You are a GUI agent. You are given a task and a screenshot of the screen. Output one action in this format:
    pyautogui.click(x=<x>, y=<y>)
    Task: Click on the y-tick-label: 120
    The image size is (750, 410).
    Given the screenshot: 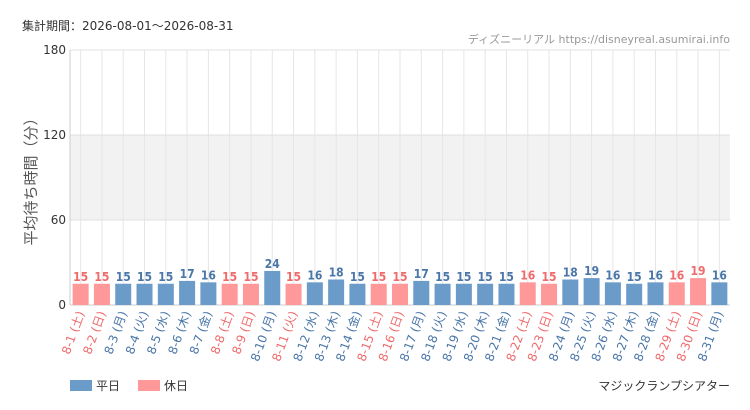 What is the action you would take?
    pyautogui.click(x=54, y=135)
    